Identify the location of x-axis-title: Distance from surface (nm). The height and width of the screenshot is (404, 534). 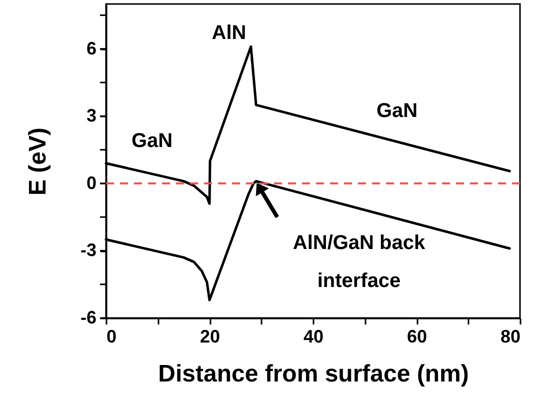
(313, 374).